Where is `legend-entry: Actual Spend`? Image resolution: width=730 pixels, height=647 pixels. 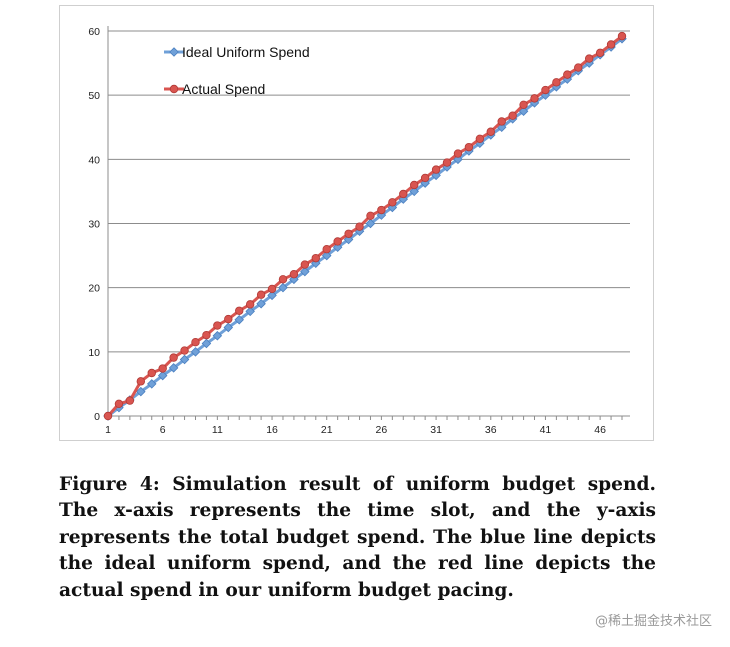
legend-entry: Actual Spend is located at coordinates (214, 89).